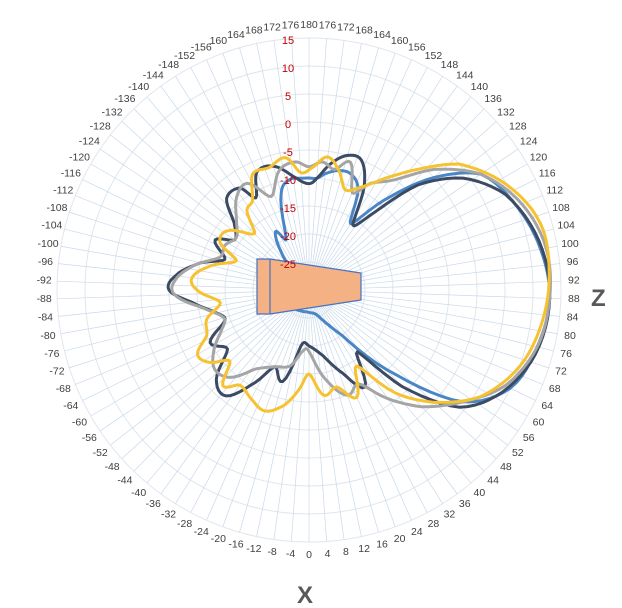 This screenshot has height=608, width=622. I want to click on angle-tick-label: -148, so click(168, 65).